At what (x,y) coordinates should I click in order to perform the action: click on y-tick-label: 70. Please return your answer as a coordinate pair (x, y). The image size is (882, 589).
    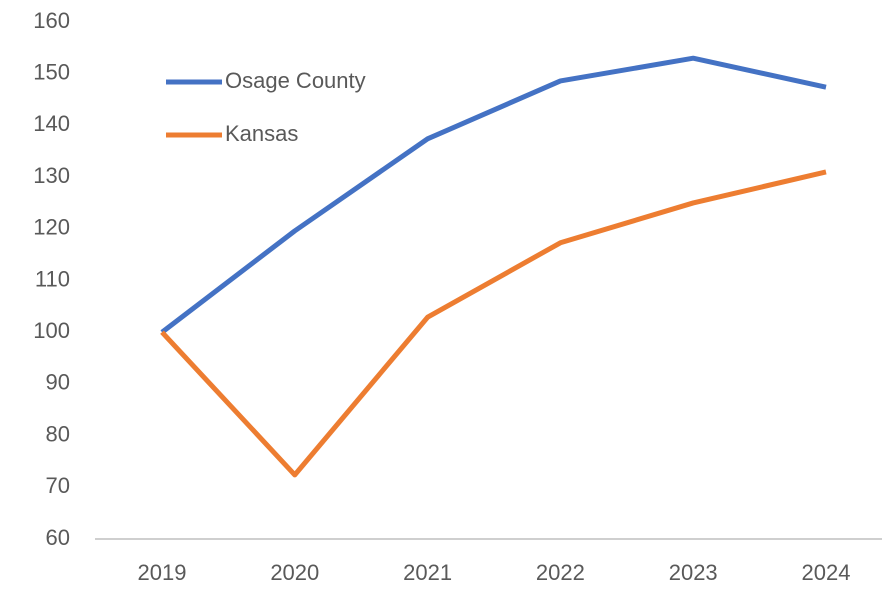
    Looking at the image, I should click on (58, 485).